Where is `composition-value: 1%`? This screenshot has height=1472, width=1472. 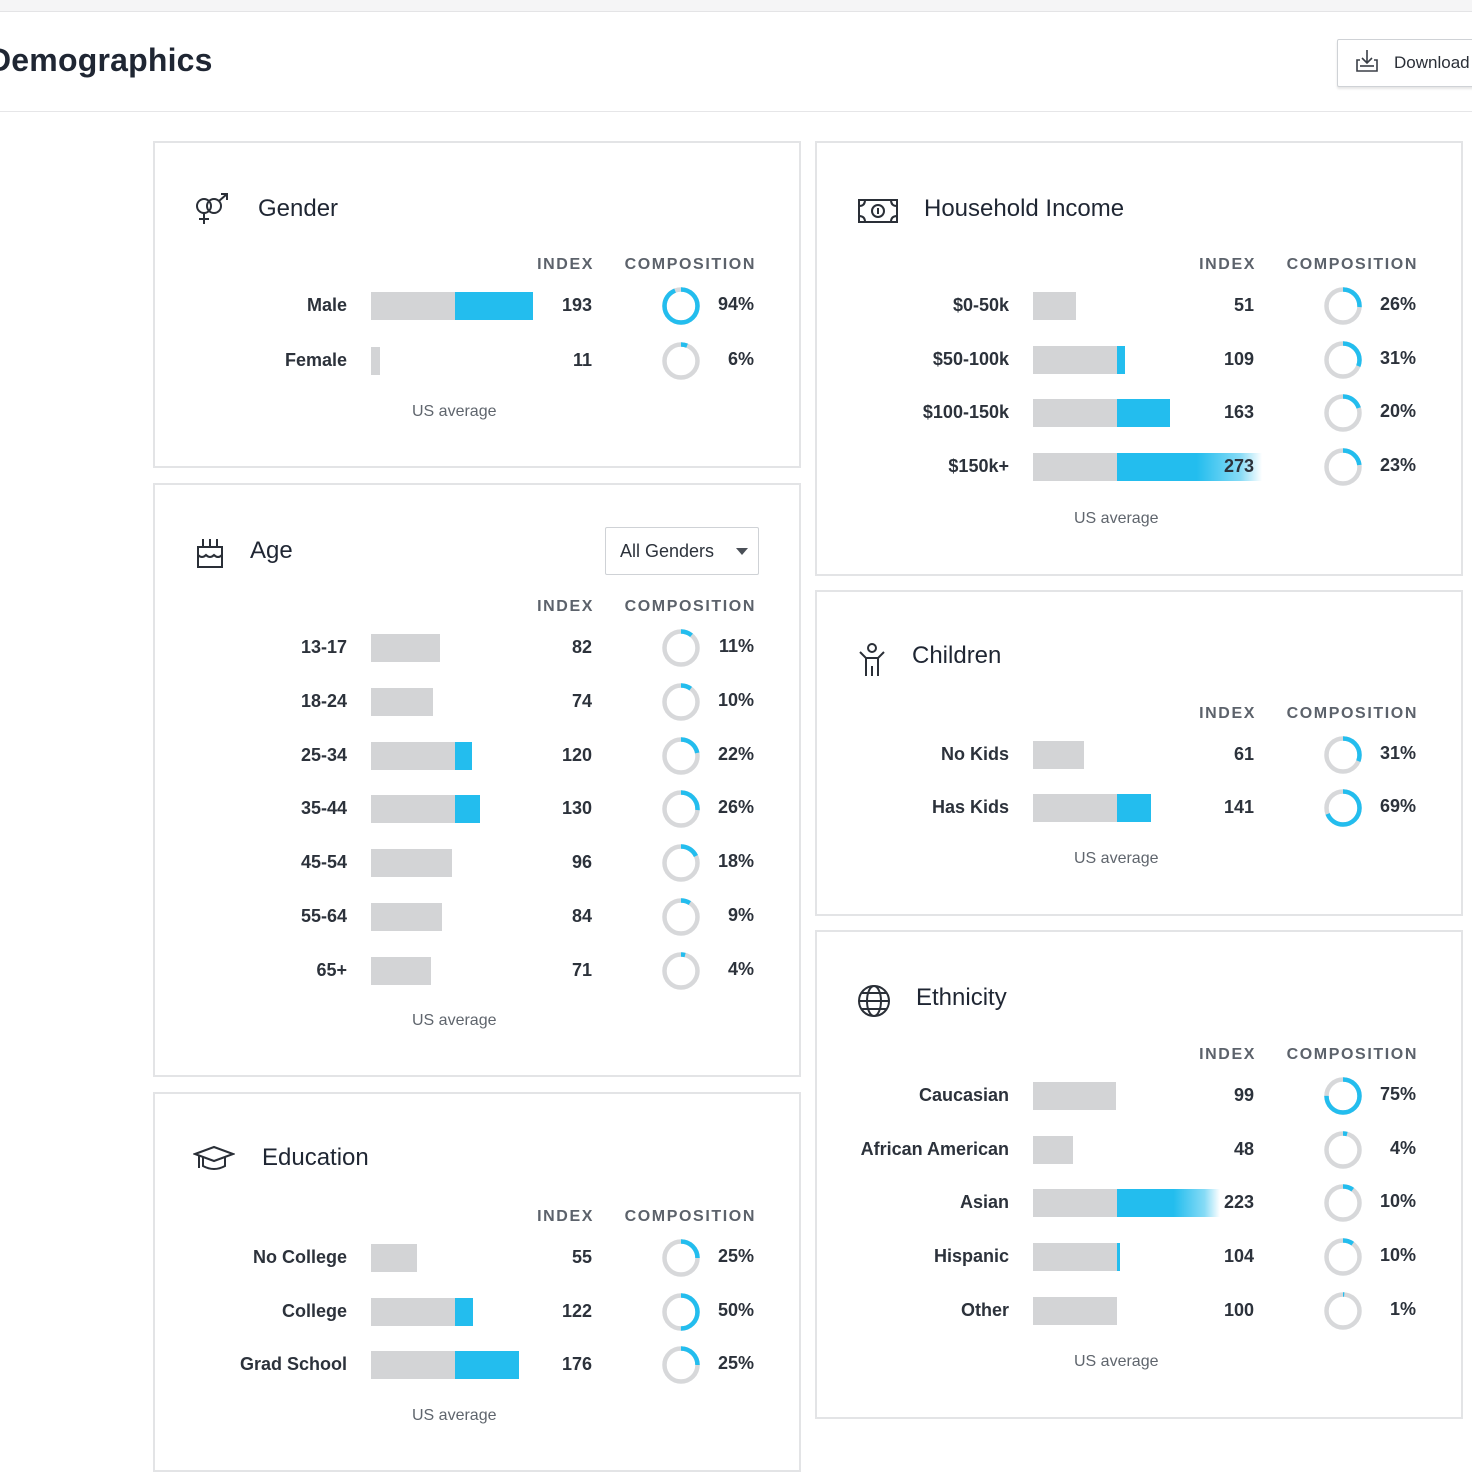 composition-value: 1% is located at coordinates (1402, 1308).